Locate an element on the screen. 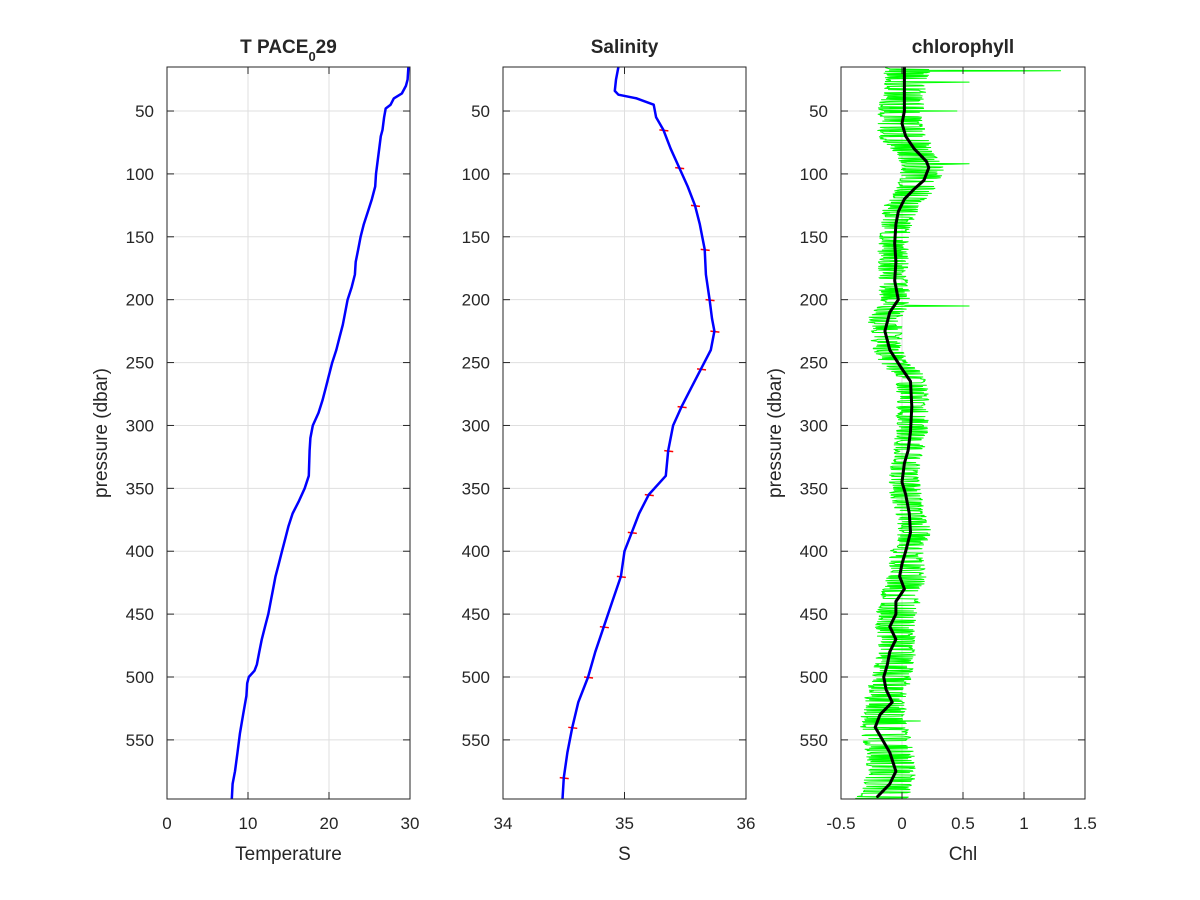  salinity-y-tick-label: 500 is located at coordinates (476, 677).